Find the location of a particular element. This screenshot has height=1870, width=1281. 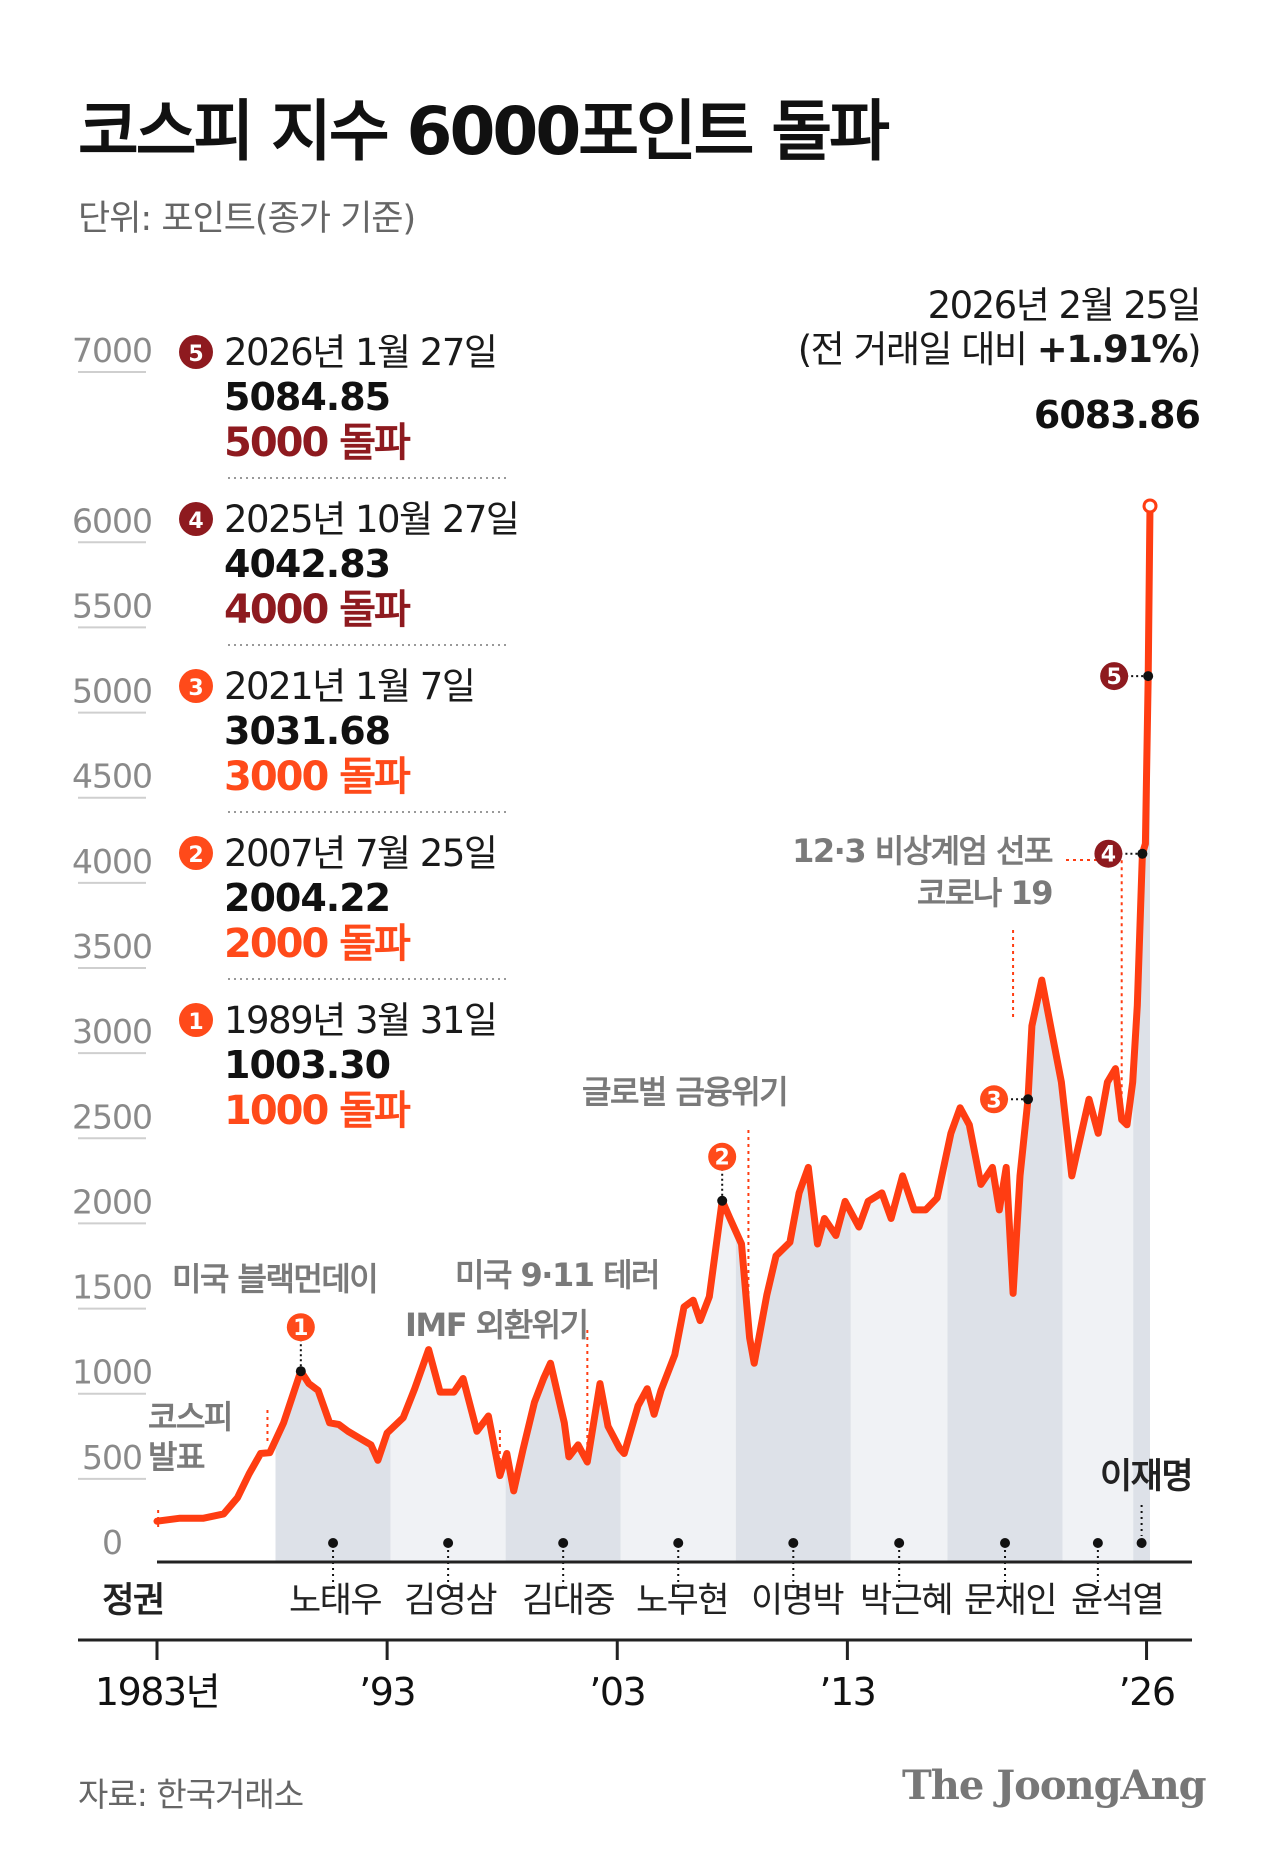

era-label: 이명박 is located at coordinates (797, 1601).